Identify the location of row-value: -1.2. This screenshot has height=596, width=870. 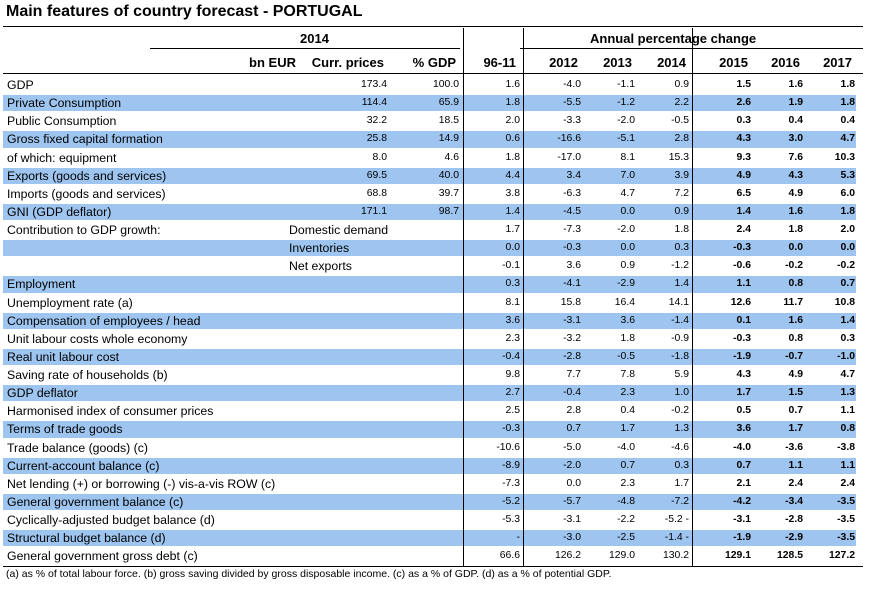
(680, 266).